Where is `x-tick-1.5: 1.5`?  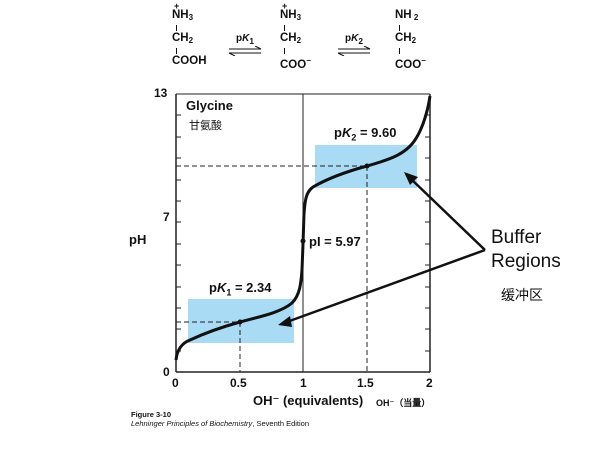
x-tick-1.5: 1.5 is located at coordinates (365, 383).